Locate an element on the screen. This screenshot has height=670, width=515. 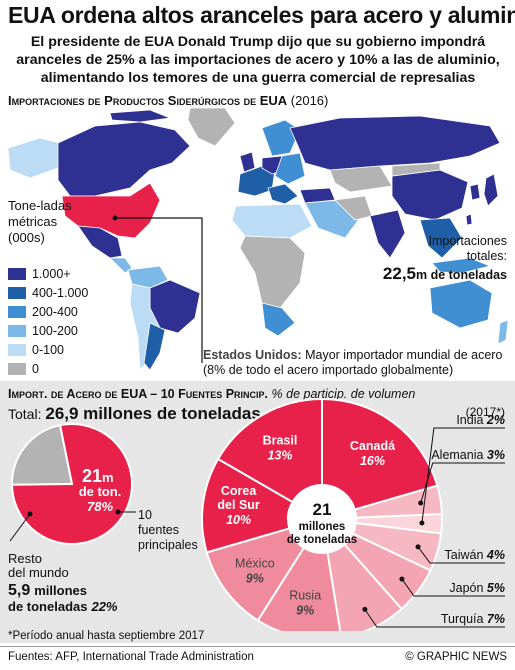
legend-item-0-100: 0-100 is located at coordinates (36, 350).